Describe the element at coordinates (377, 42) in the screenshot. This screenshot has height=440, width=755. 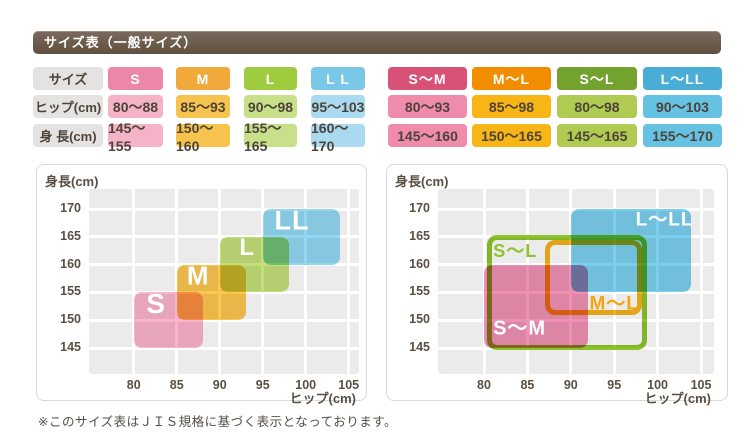
I see `page-title: サイズ表（一般サイズ）` at that location.